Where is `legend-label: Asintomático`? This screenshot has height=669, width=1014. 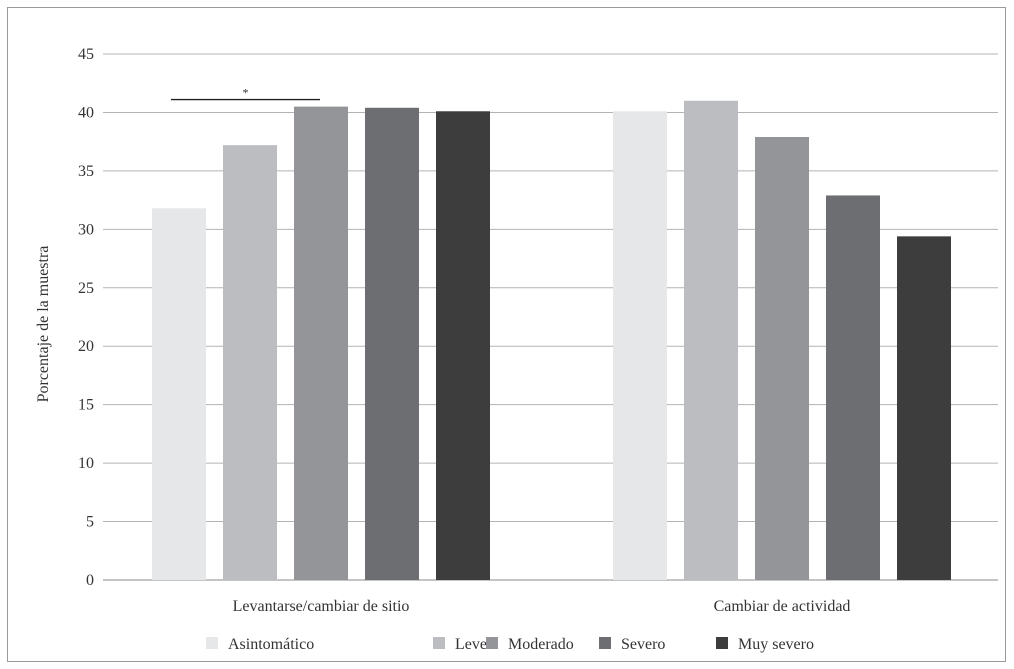 legend-label: Asintomático is located at coordinates (271, 644).